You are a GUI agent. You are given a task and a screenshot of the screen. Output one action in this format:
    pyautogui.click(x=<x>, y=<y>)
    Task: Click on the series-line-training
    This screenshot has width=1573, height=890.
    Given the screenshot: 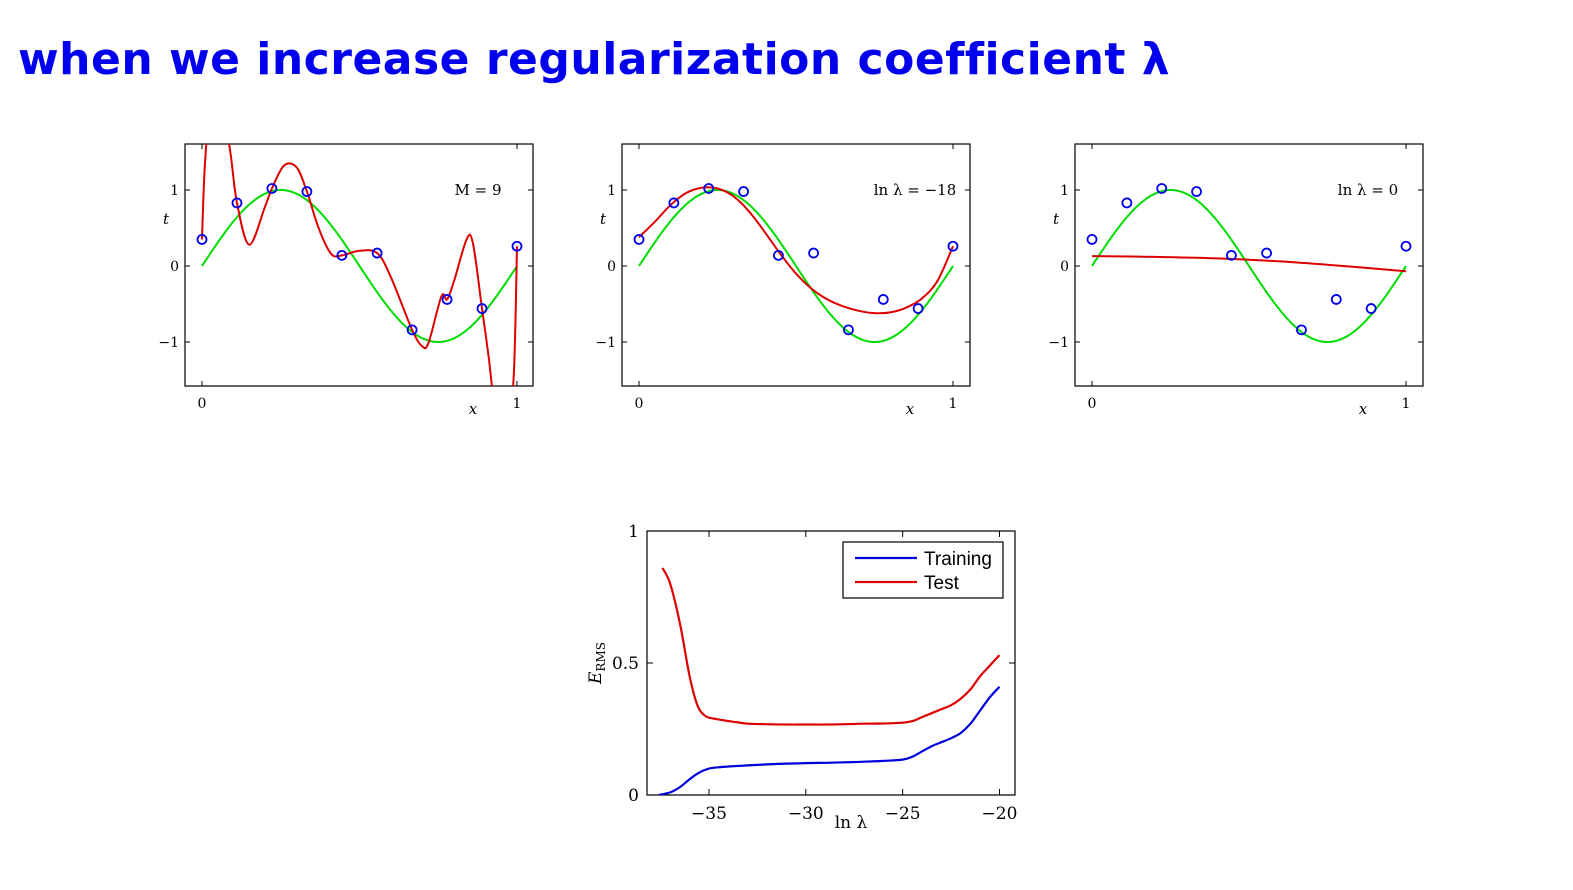 What is the action you would take?
    pyautogui.click(x=829, y=740)
    